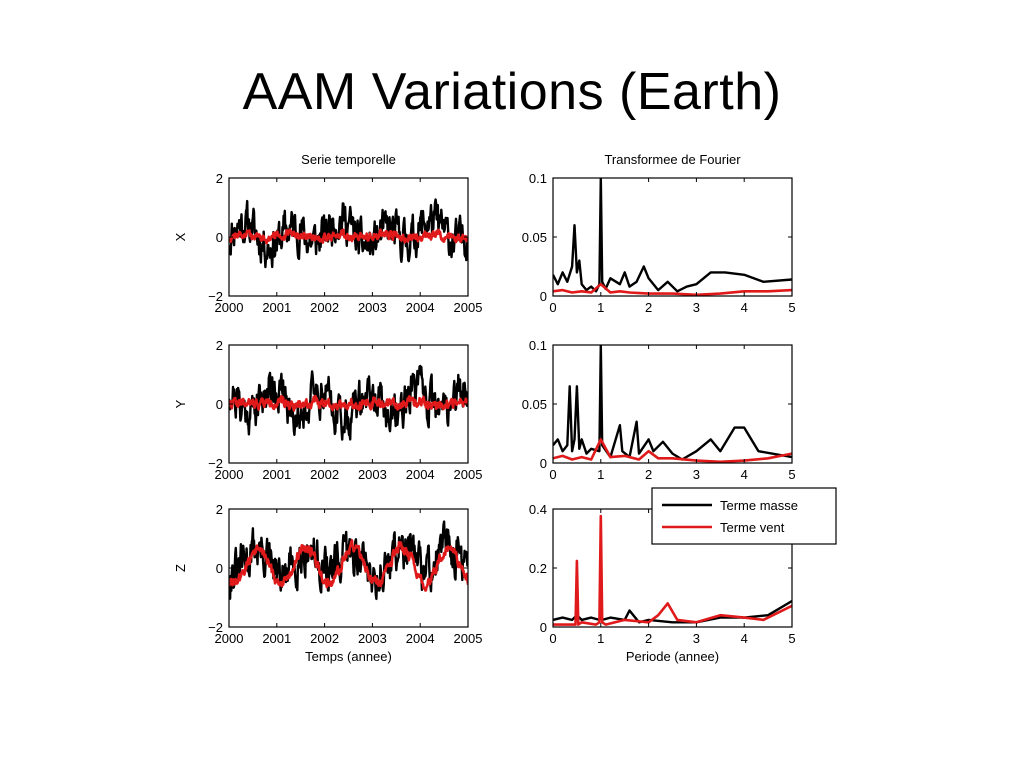 The image size is (1024, 768). Describe the element at coordinates (420, 307) in the screenshot. I see `x-time-xtick-label: 2004` at that location.